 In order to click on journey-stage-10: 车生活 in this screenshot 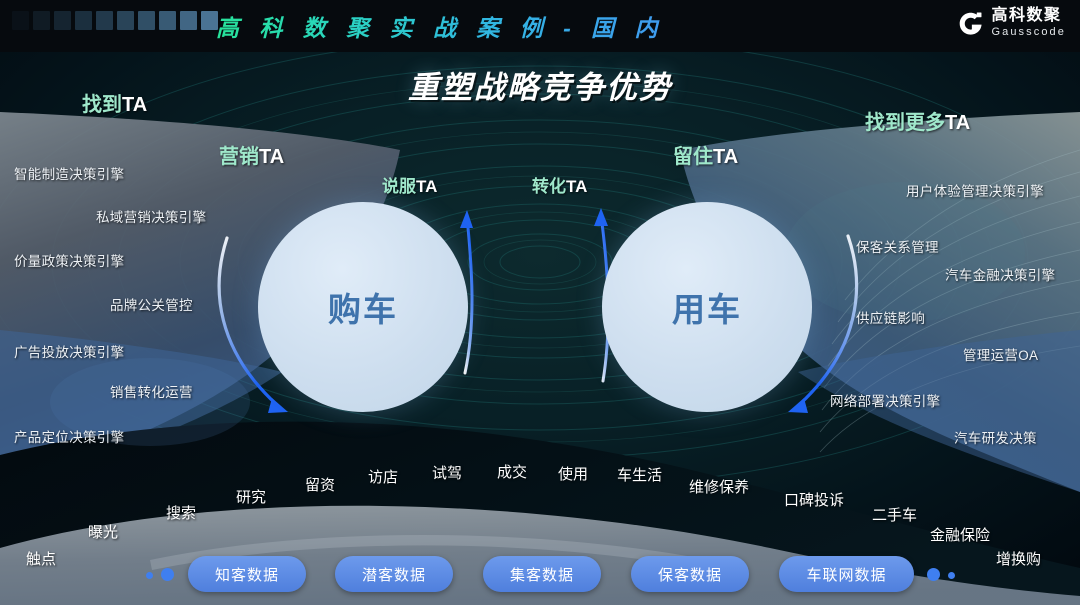, I will do `click(640, 475)`.